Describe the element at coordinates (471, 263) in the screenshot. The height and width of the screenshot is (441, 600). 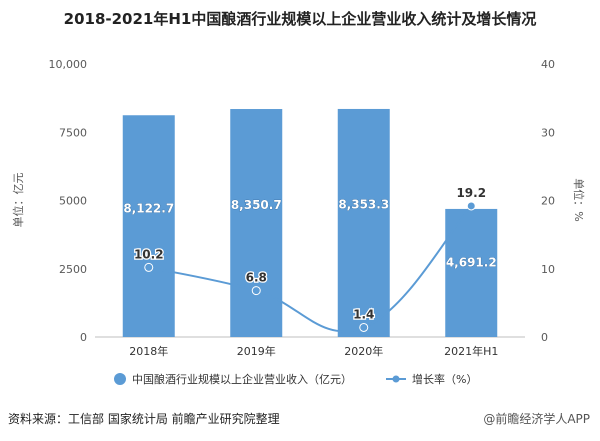
I see `bar-value-label: 4,691.2` at that location.